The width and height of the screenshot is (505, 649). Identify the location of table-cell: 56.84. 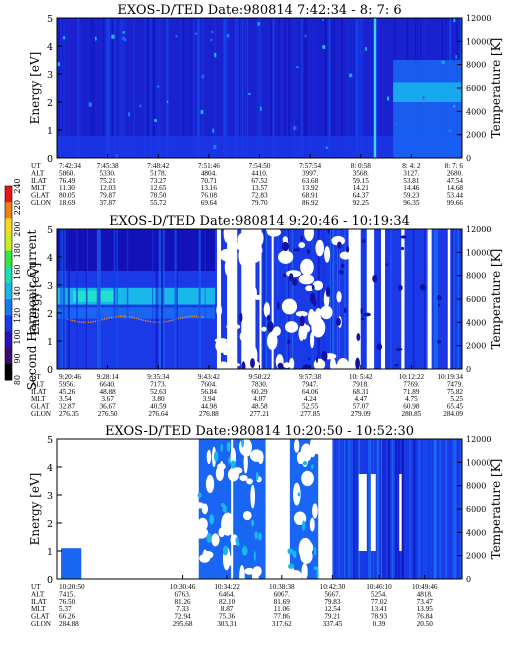
(209, 392).